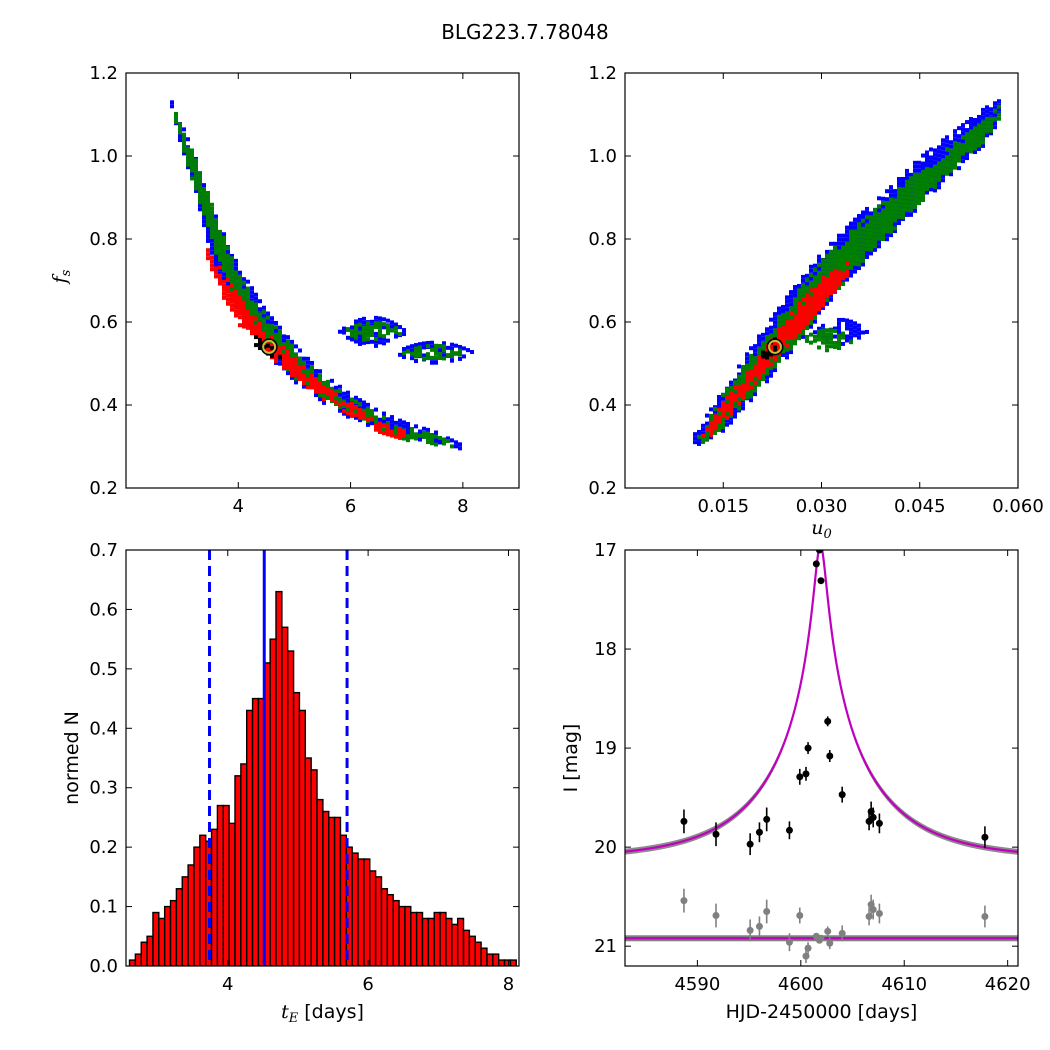  What do you see at coordinates (985, 916) in the screenshot?
I see `residual-point` at bounding box center [985, 916].